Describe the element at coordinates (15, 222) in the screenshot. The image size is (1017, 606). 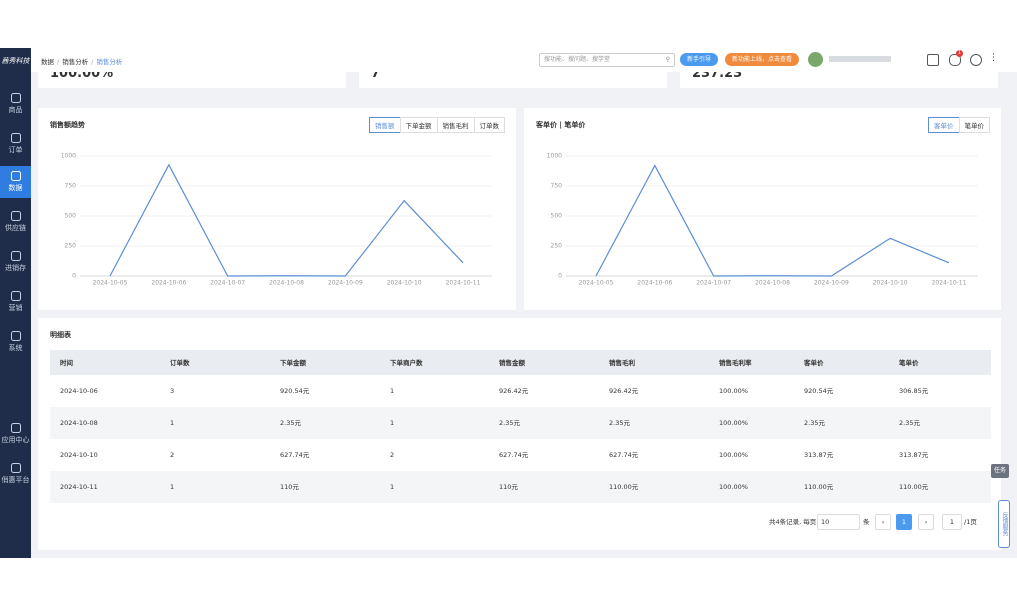
I see `sidebar-item: 供应链` at that location.